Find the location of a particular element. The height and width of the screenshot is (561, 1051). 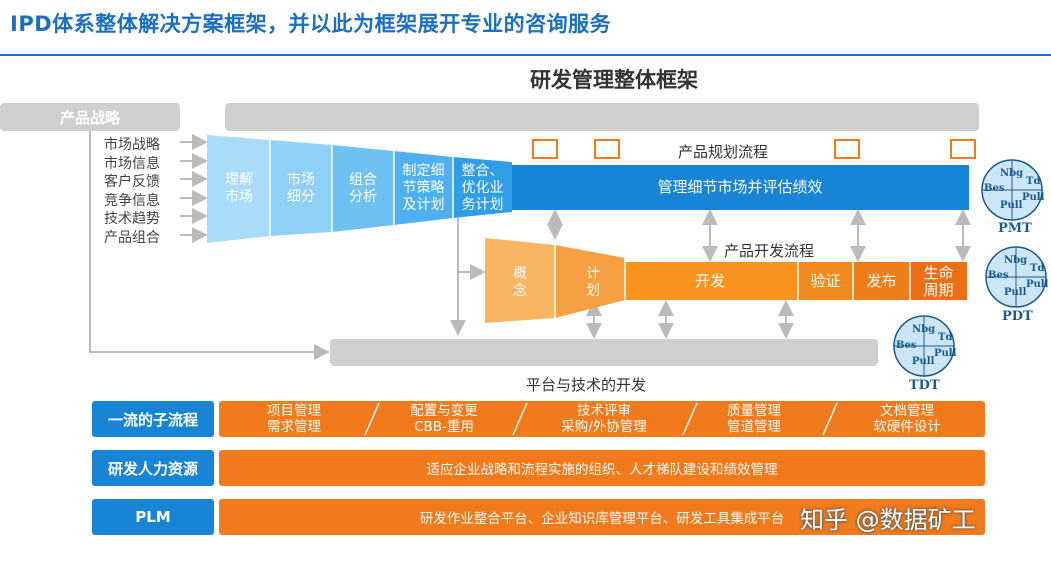

input-item: 客户反馈 is located at coordinates (132, 182).